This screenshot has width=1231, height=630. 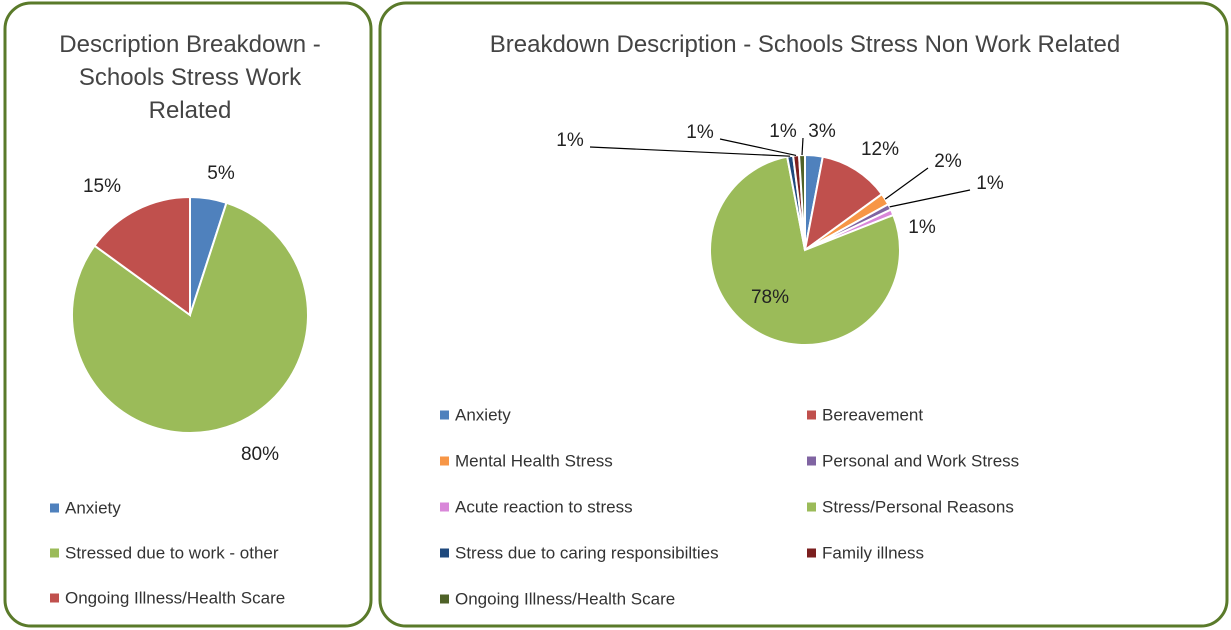 I want to click on legend-label: Stress due to caring responsibilties, so click(x=587, y=552).